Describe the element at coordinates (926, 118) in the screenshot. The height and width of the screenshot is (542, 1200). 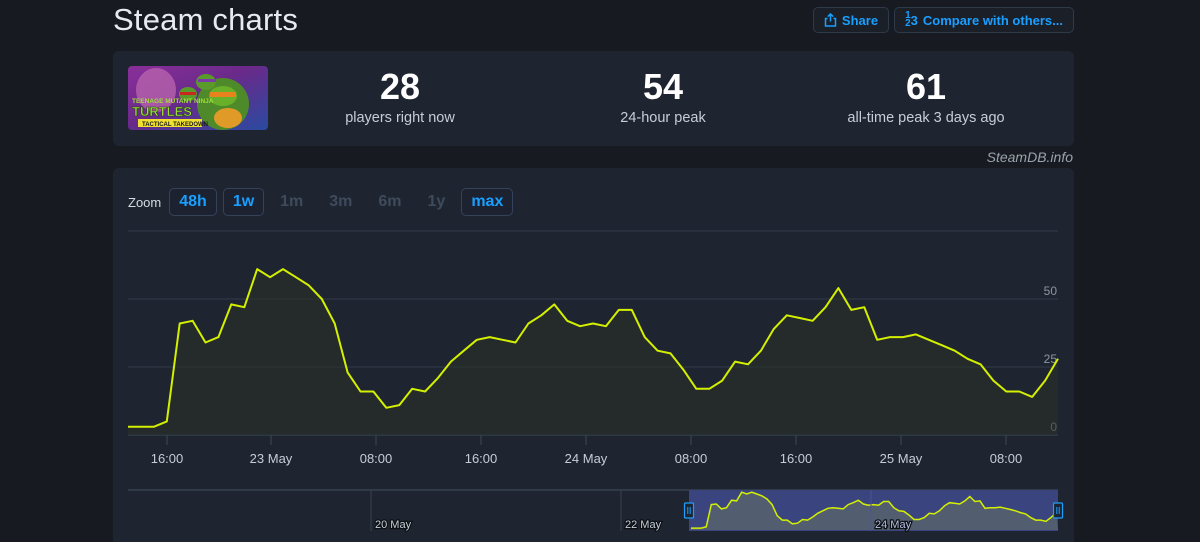
I see `stat-label: all-time peak 3 days ago` at that location.